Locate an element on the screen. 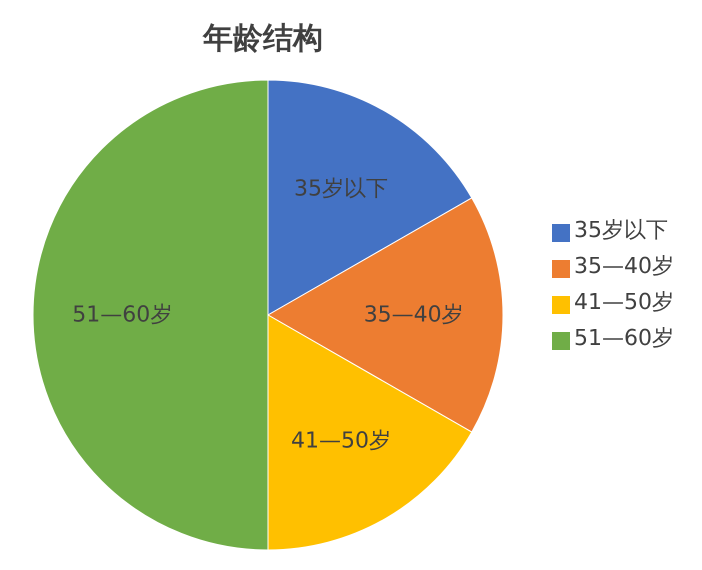  slice-label: 51—60岁 is located at coordinates (122, 315).